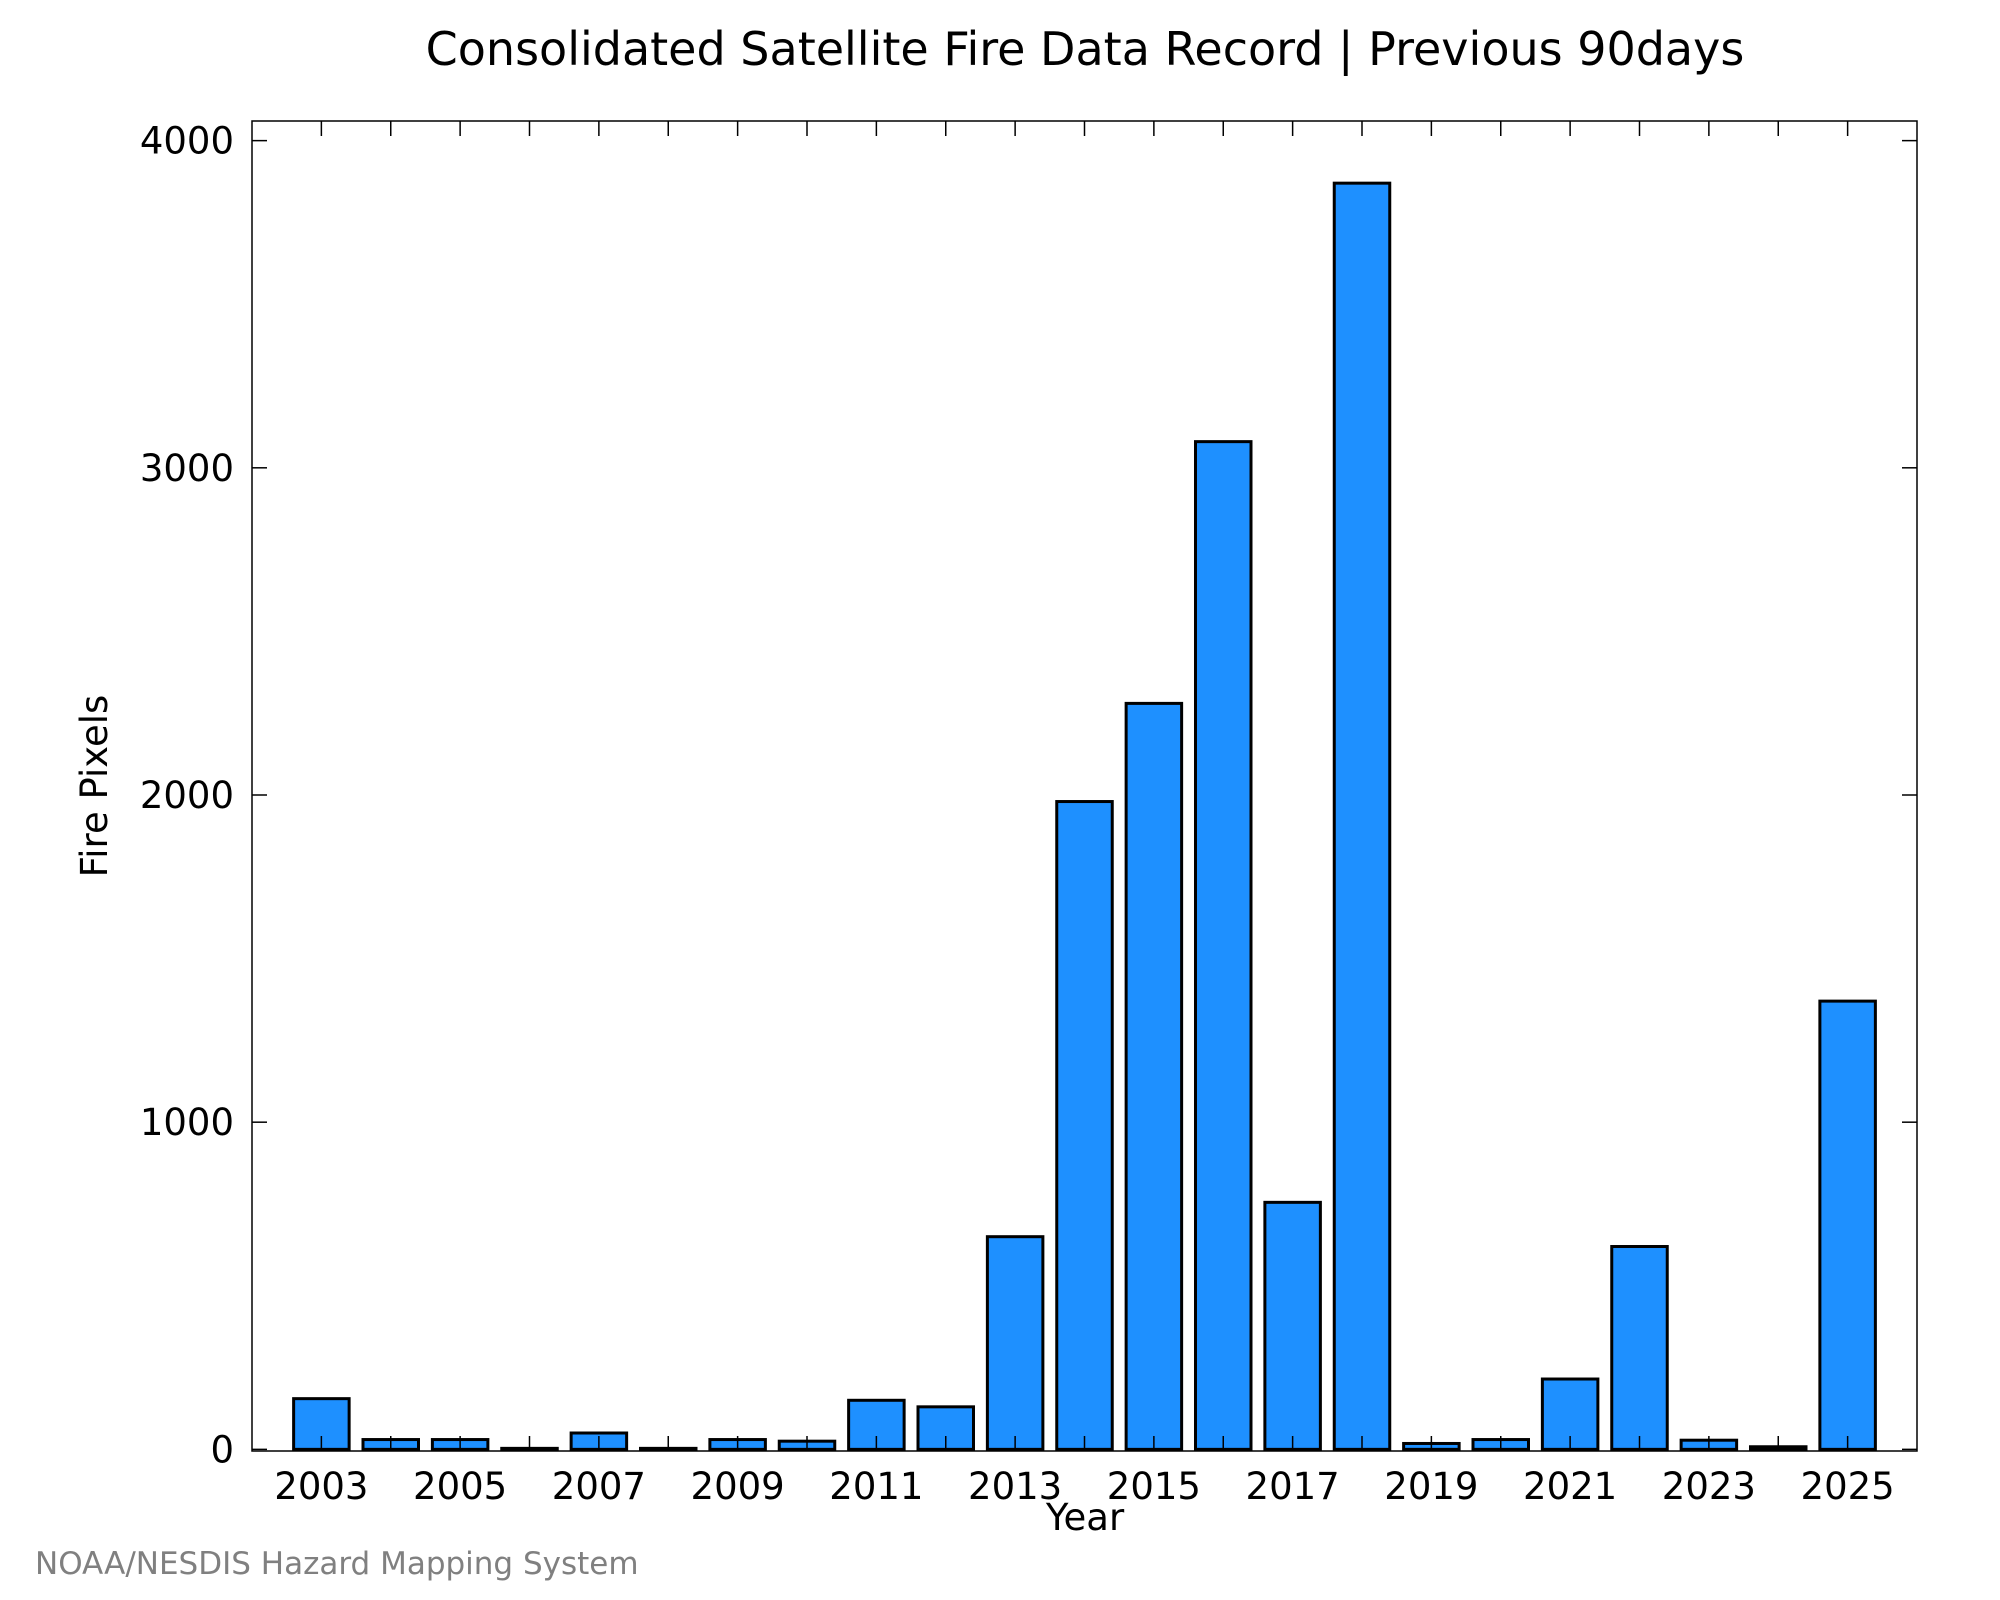 Image resolution: width=2000 pixels, height=1600 pixels. I want to click on bar-2017, so click(1292, 1325).